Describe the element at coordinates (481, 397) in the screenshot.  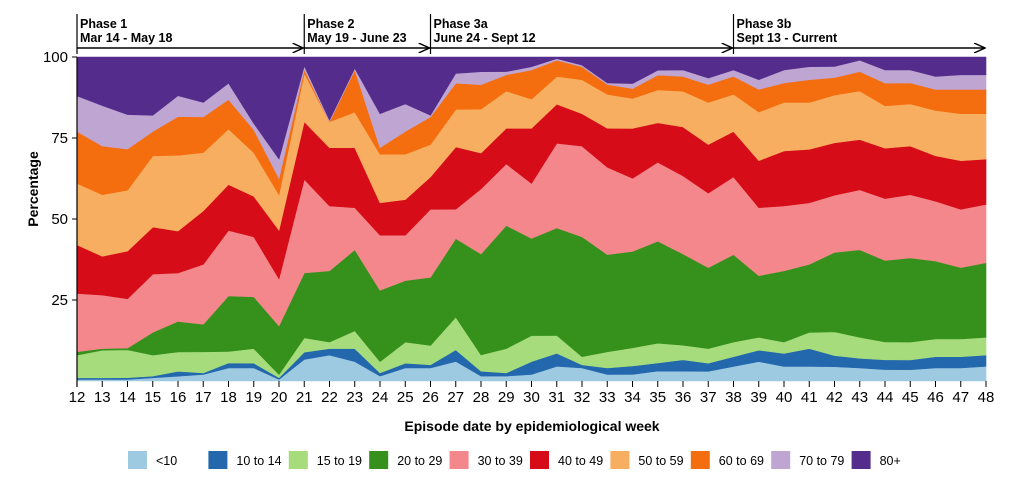
I see `x-tick-label: 28` at that location.